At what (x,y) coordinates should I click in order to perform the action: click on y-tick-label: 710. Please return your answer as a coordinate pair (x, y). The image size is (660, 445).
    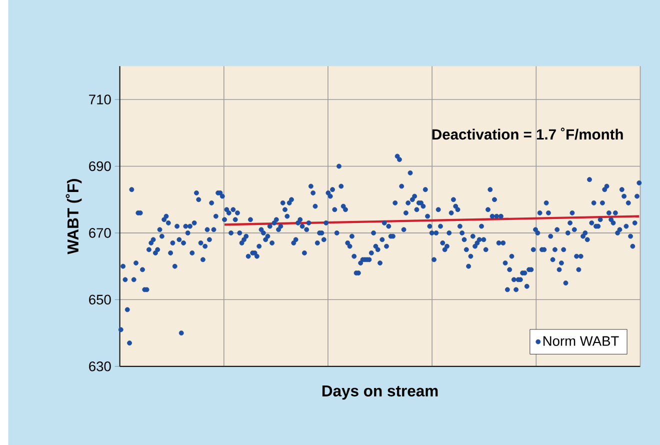
    Looking at the image, I should click on (100, 99).